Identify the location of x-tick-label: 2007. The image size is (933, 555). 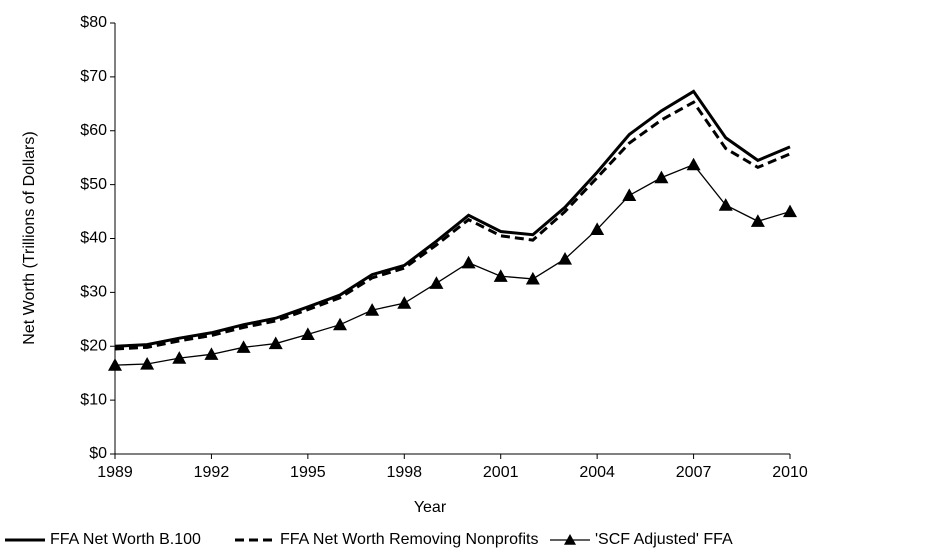
(694, 472).